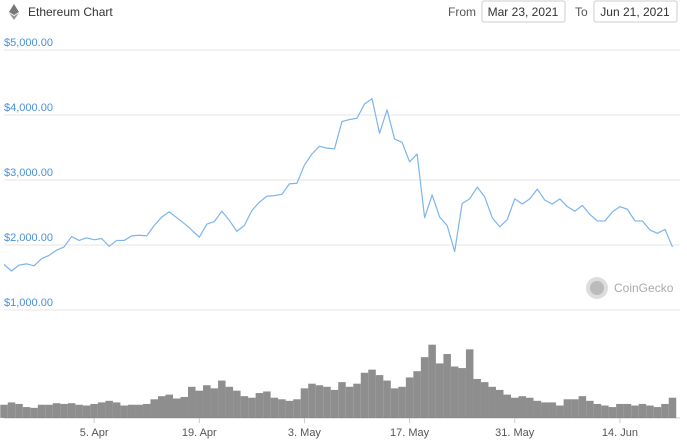  Describe the element at coordinates (28, 108) in the screenshot. I see `y-tick-label: $4,000.00` at that location.